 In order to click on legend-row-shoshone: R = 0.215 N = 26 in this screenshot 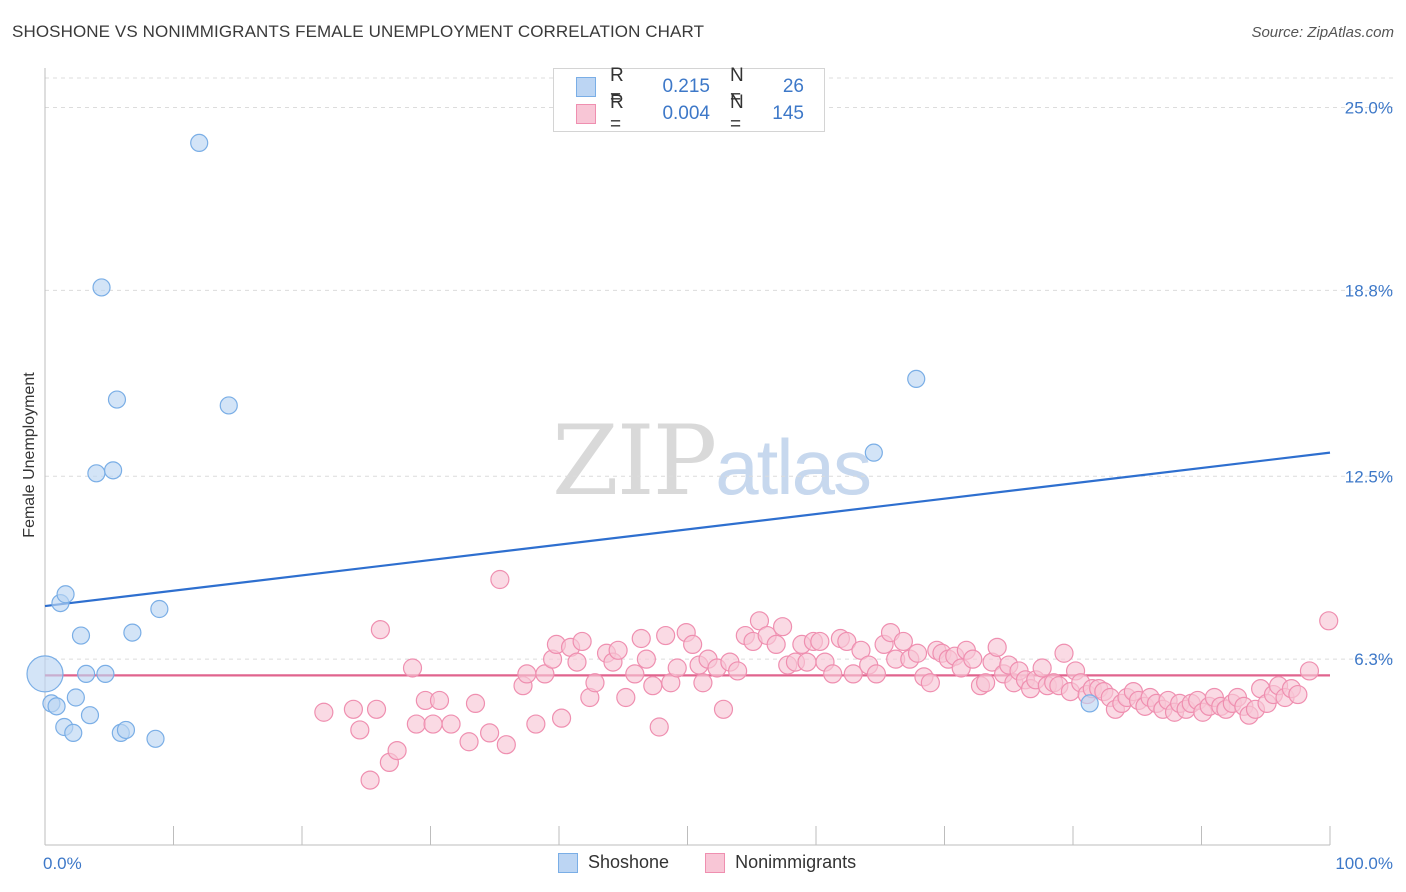, I will do `click(690, 86)`.